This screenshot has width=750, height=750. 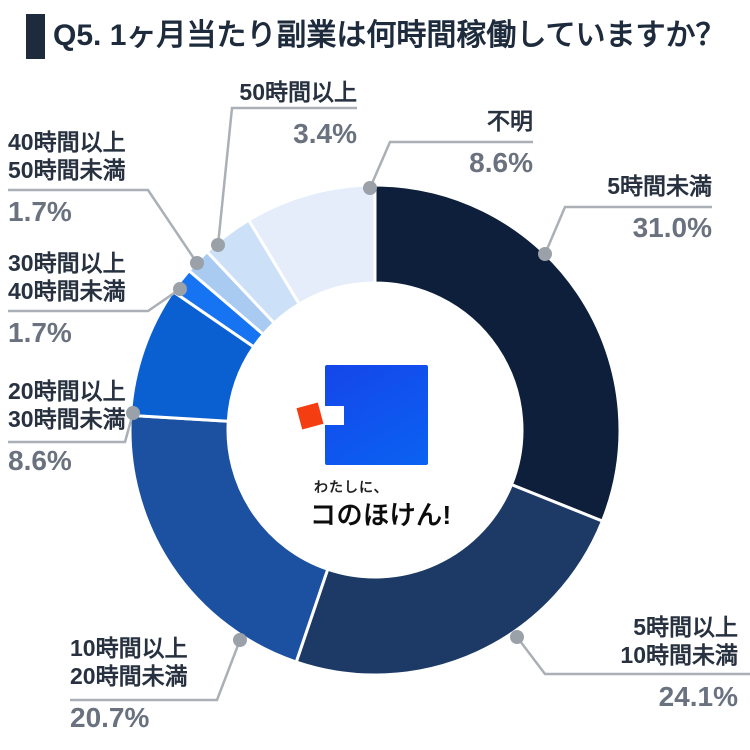 I want to click on percent-value: 24.1%, so click(x=698, y=696).